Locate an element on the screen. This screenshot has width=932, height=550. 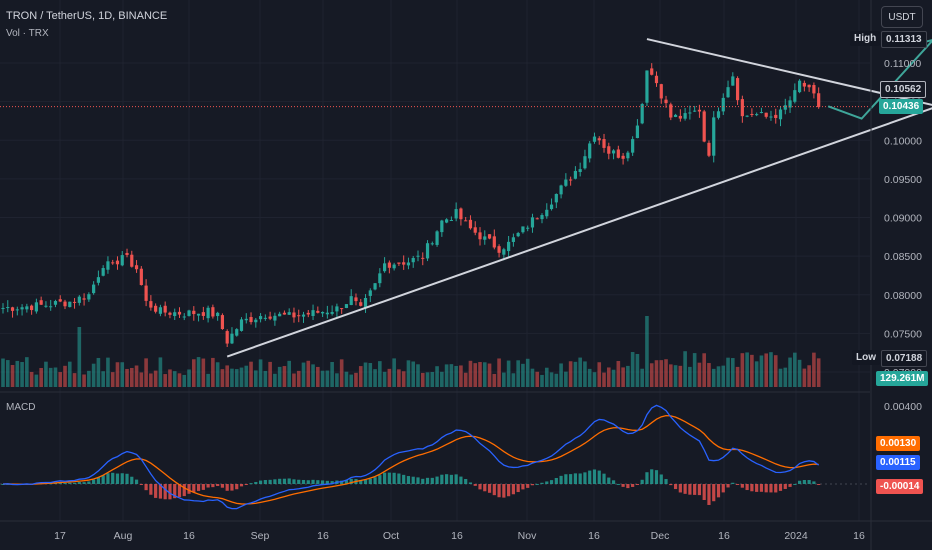
price-tick-label: 0.09500 is located at coordinates (903, 180).